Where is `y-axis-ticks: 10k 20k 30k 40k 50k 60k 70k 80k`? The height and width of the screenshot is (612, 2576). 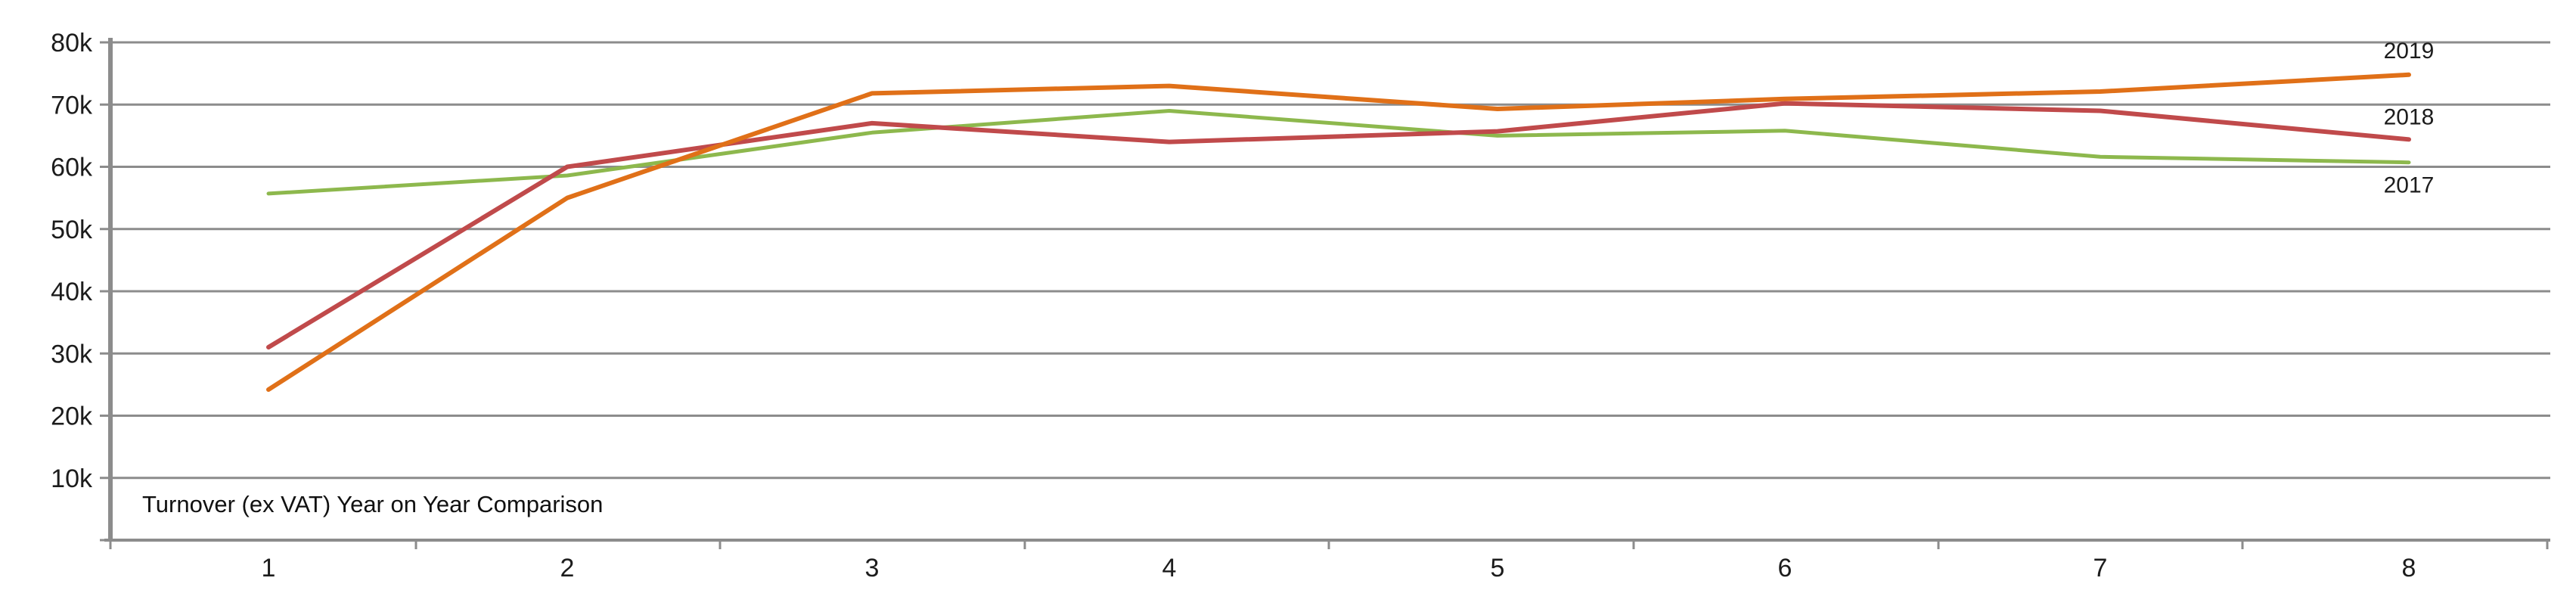
y-axis-ticks: 10k 20k 30k 40k 50k 60k 70k 80k is located at coordinates (80, 285).